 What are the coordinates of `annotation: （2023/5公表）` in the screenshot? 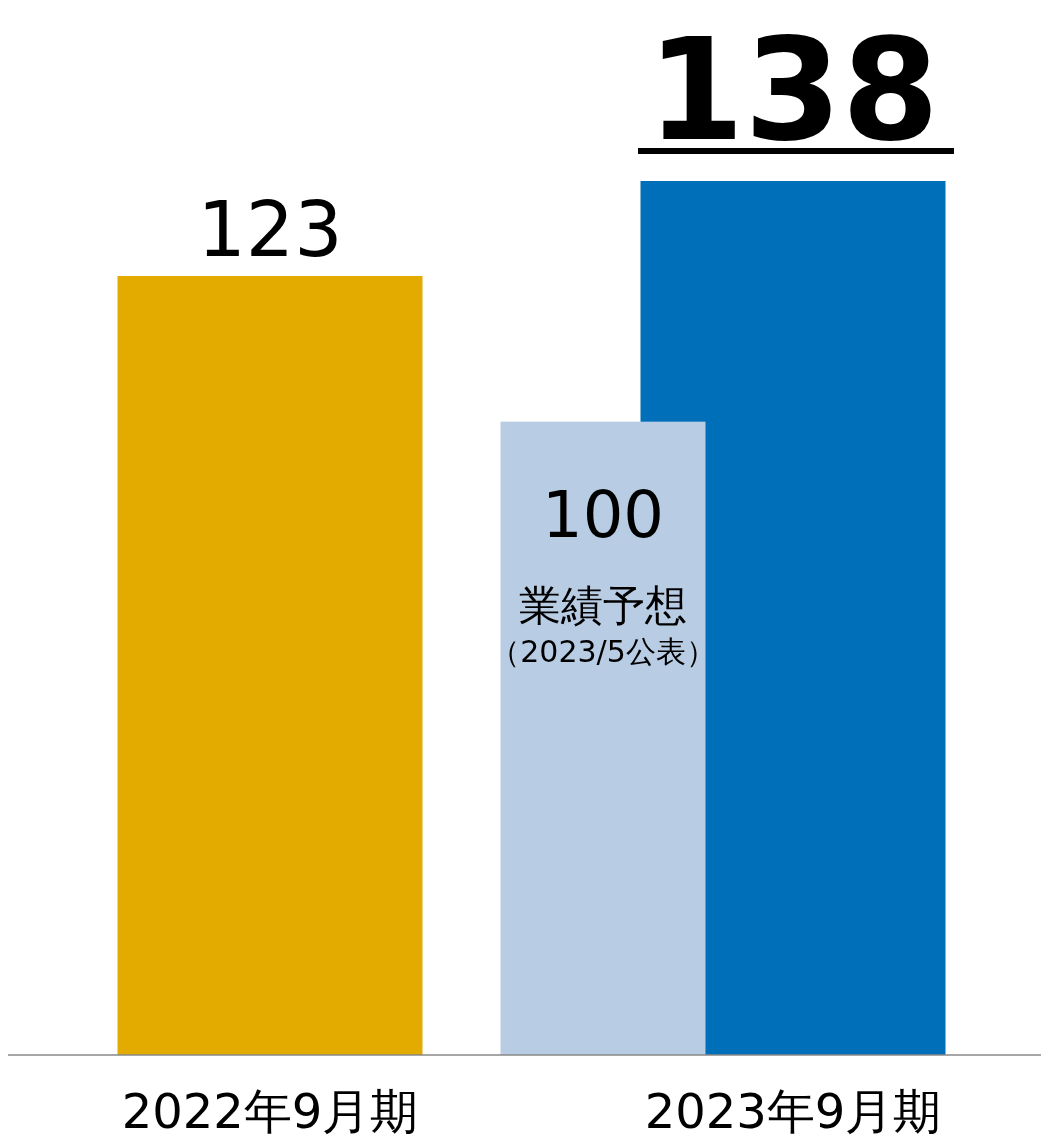 It's located at (603, 651).